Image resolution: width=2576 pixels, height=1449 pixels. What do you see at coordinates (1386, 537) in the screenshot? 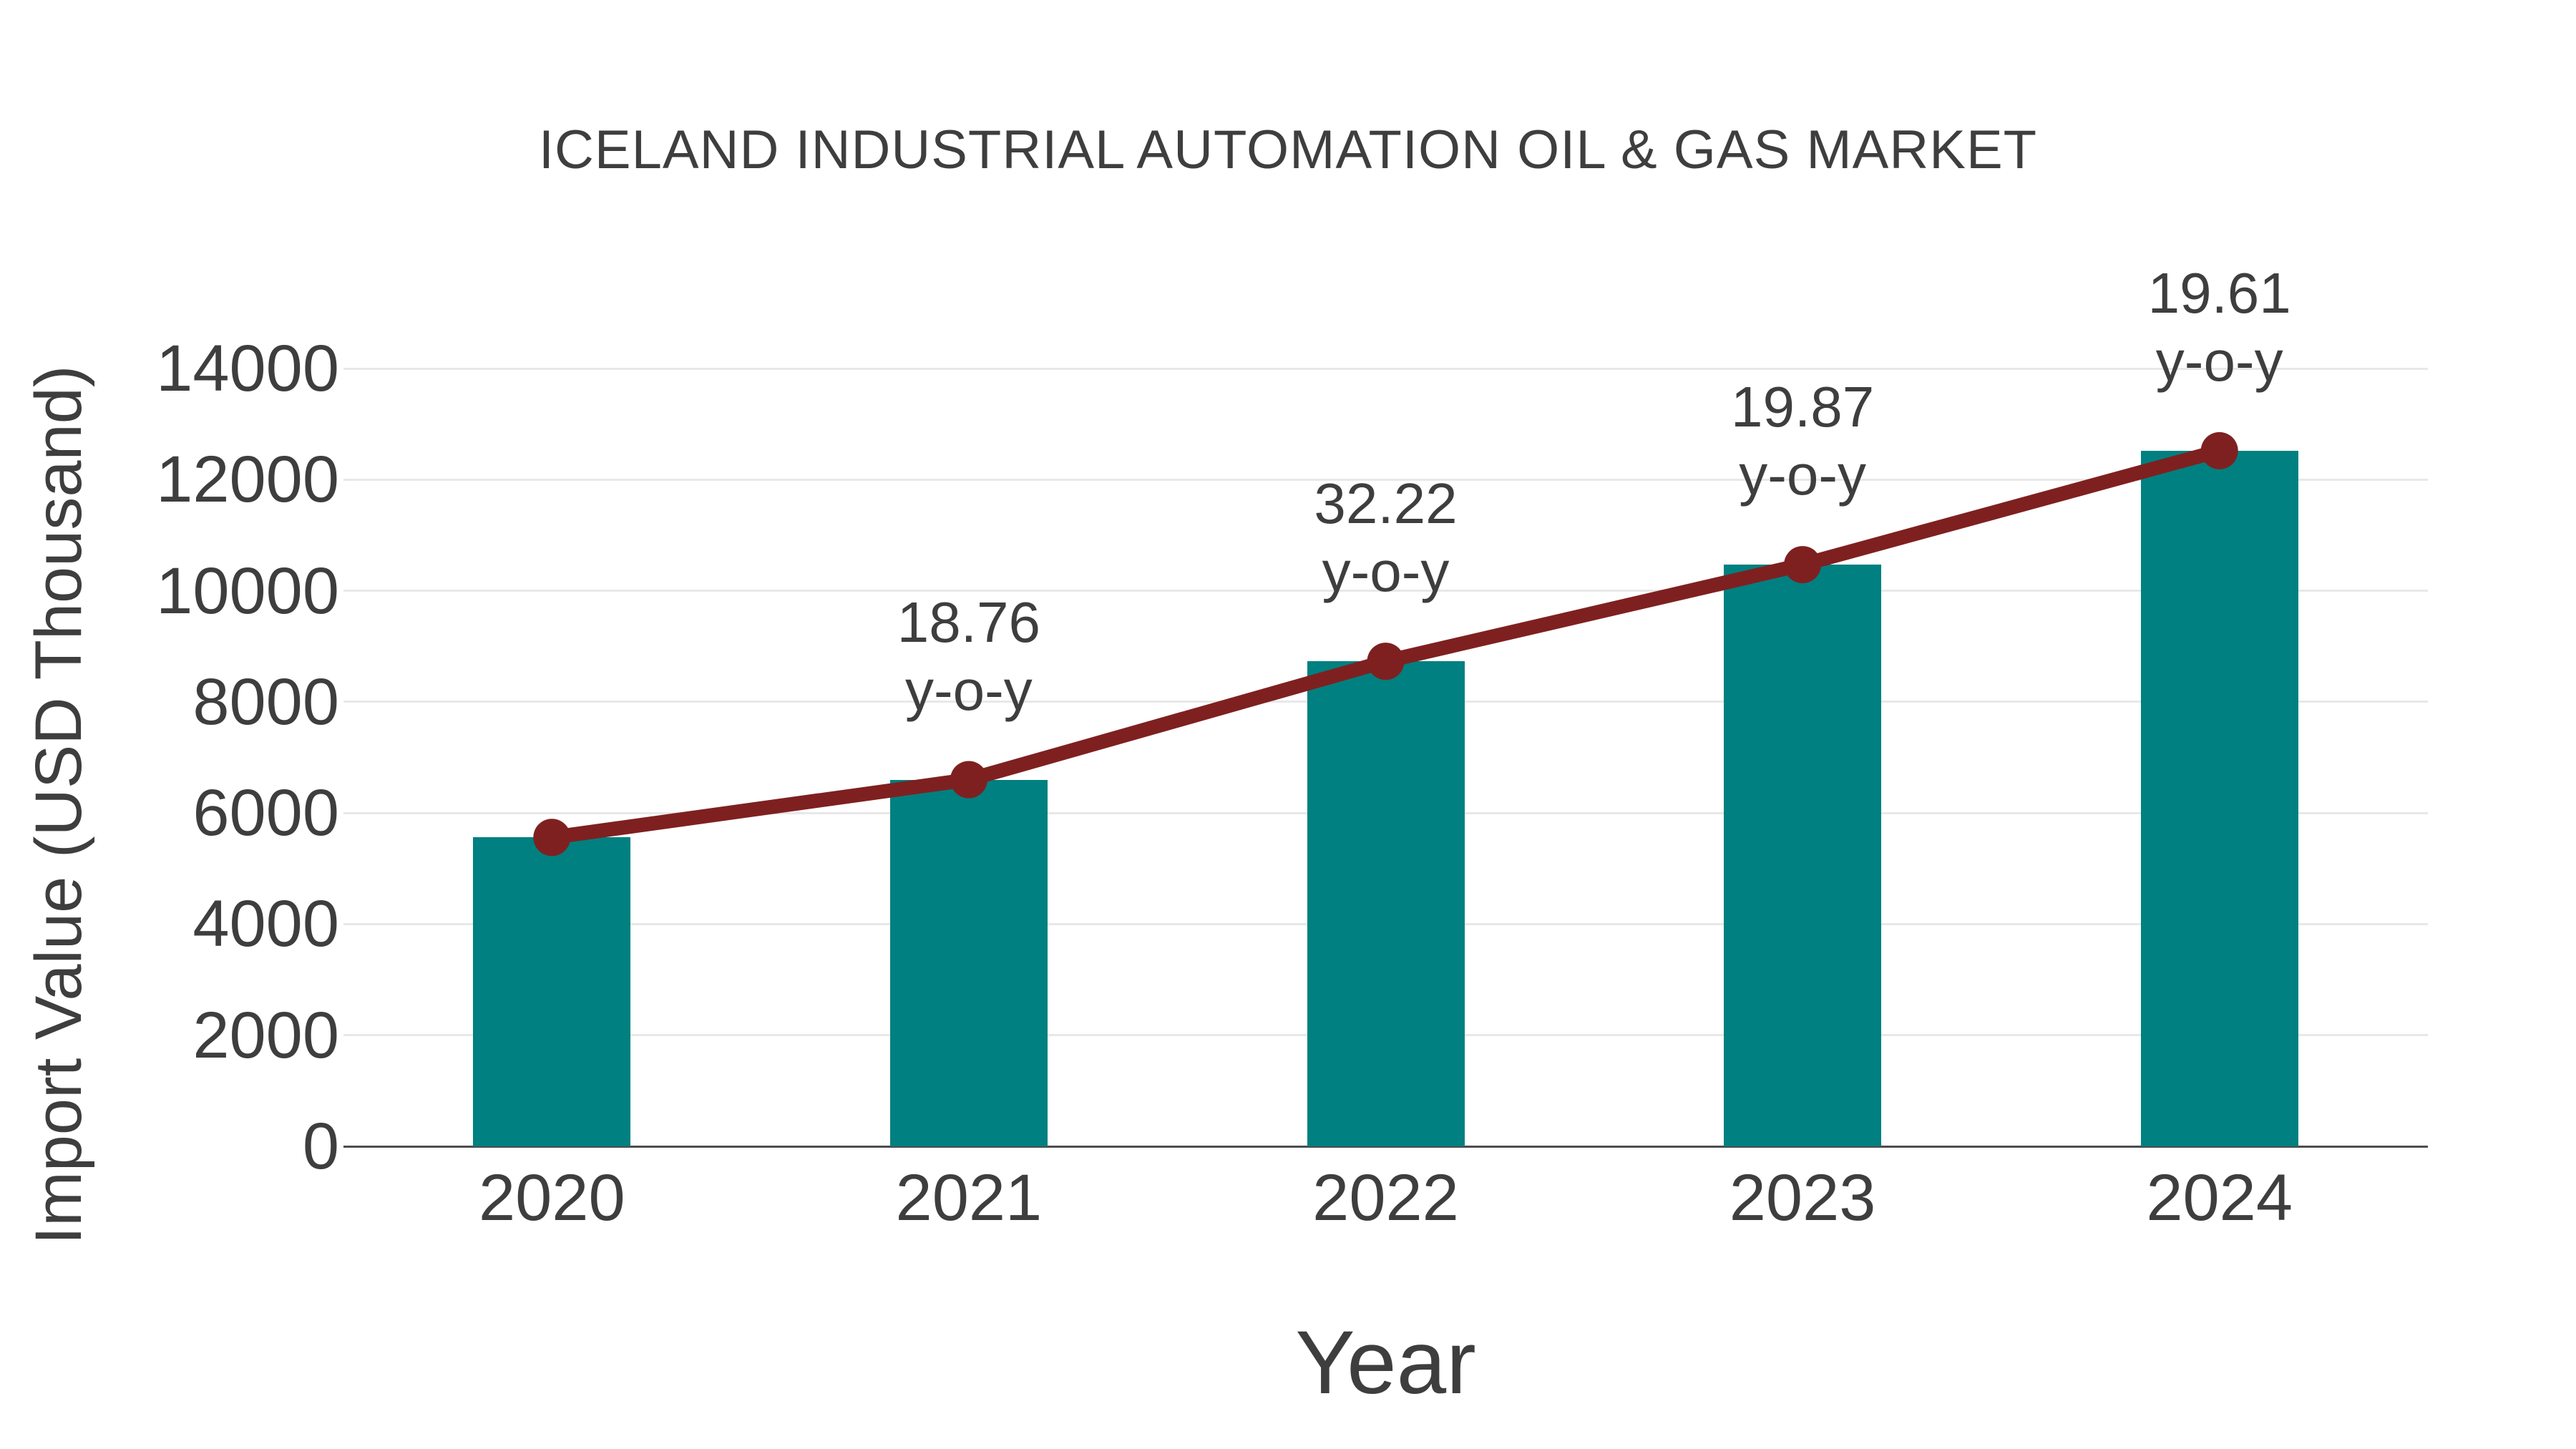
I see `yoy-annotation-2022: 32.22 y-o-y` at bounding box center [1386, 537].